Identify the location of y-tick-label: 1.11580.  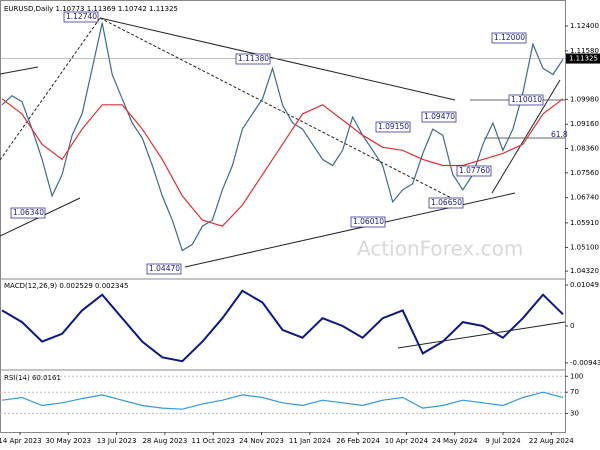
(584, 51).